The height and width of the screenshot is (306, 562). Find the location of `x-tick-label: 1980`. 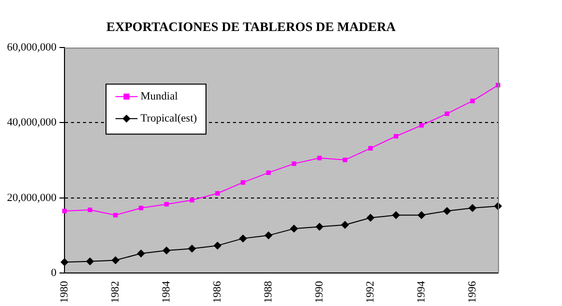

x-tick-label: 1980 is located at coordinates (64, 291).